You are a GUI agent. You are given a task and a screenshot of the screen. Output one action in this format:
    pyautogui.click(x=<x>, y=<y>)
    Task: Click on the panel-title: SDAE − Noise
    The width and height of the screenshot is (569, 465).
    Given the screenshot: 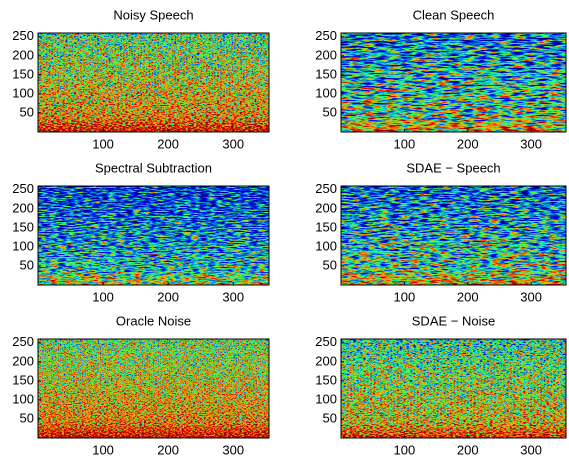 What is the action you would take?
    pyautogui.click(x=453, y=320)
    